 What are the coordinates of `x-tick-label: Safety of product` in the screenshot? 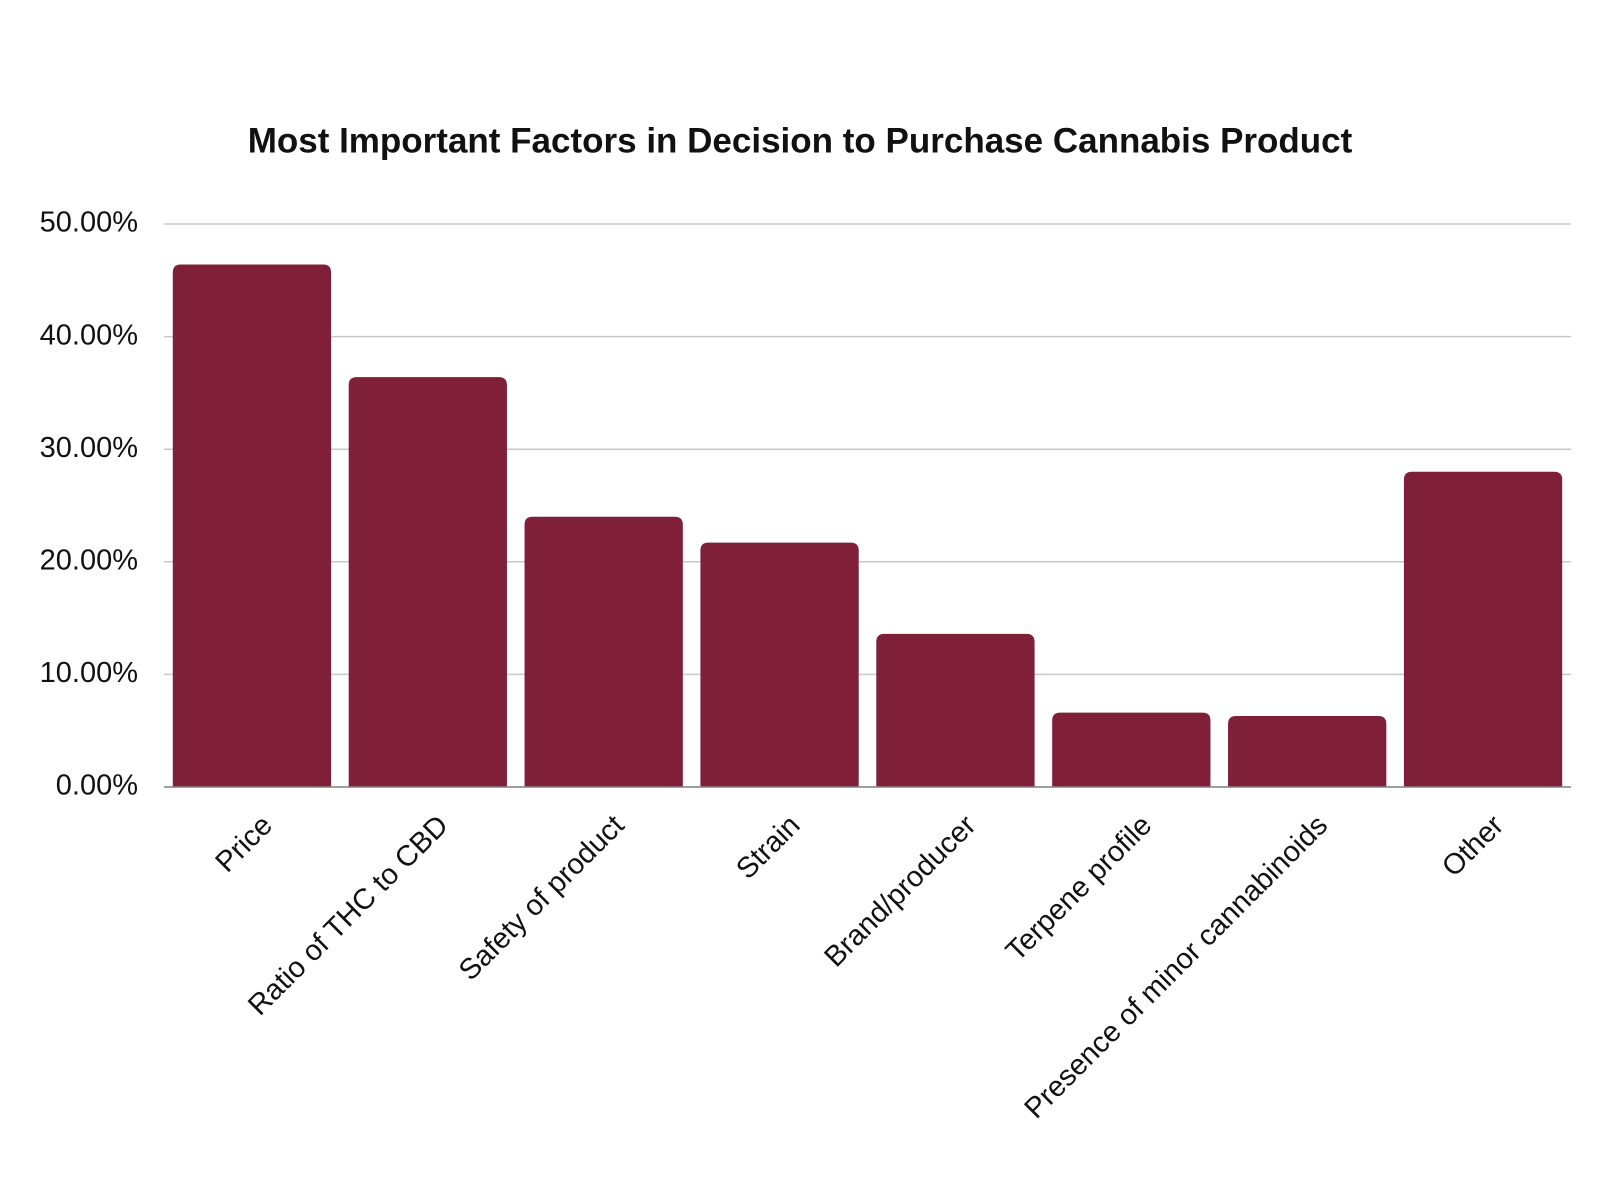 It's located at (542, 898).